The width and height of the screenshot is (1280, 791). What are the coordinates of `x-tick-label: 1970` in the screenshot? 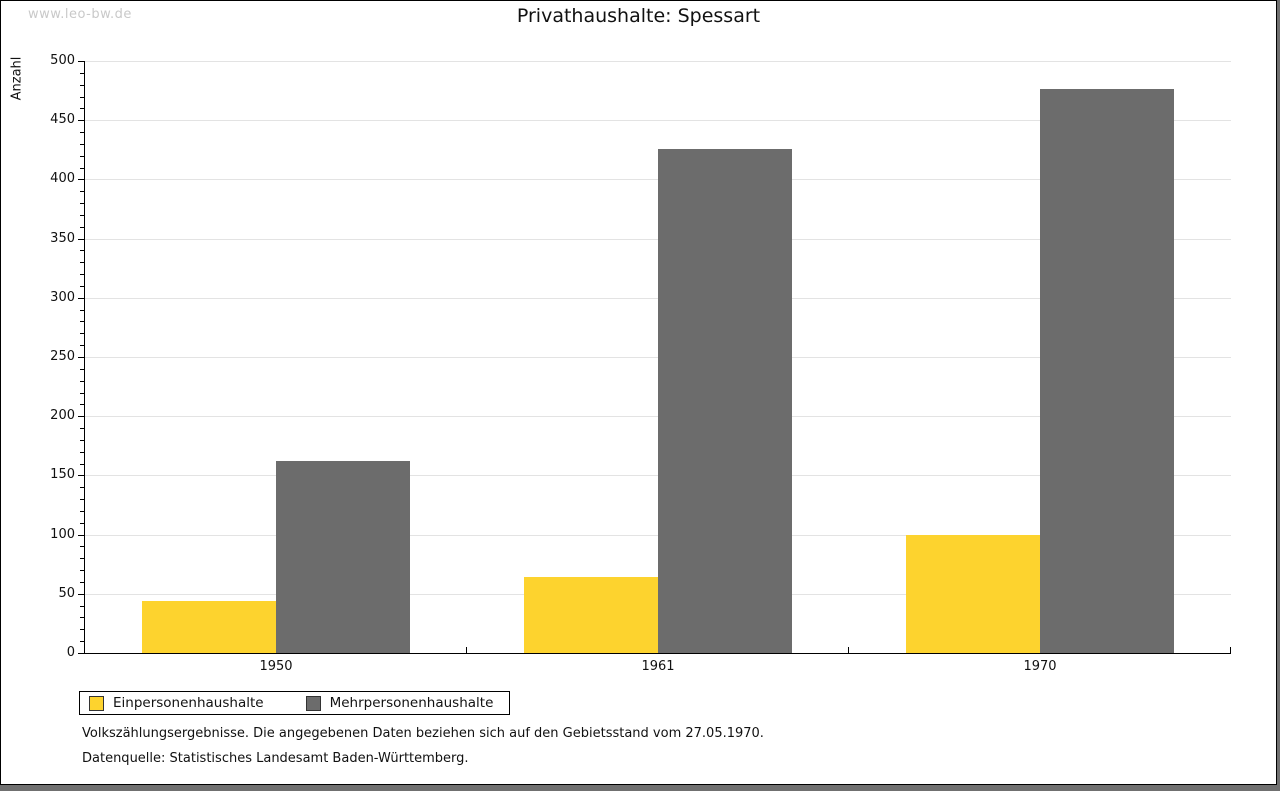 It's located at (1040, 666).